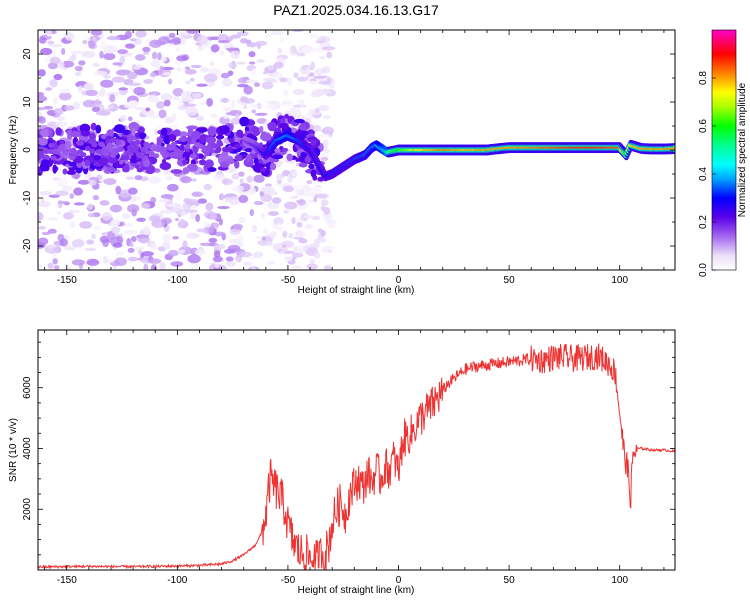 Image resolution: width=750 pixels, height=600 pixels. What do you see at coordinates (619, 280) in the screenshot?
I see `spectrogram-x-tick-label: 100` at bounding box center [619, 280].